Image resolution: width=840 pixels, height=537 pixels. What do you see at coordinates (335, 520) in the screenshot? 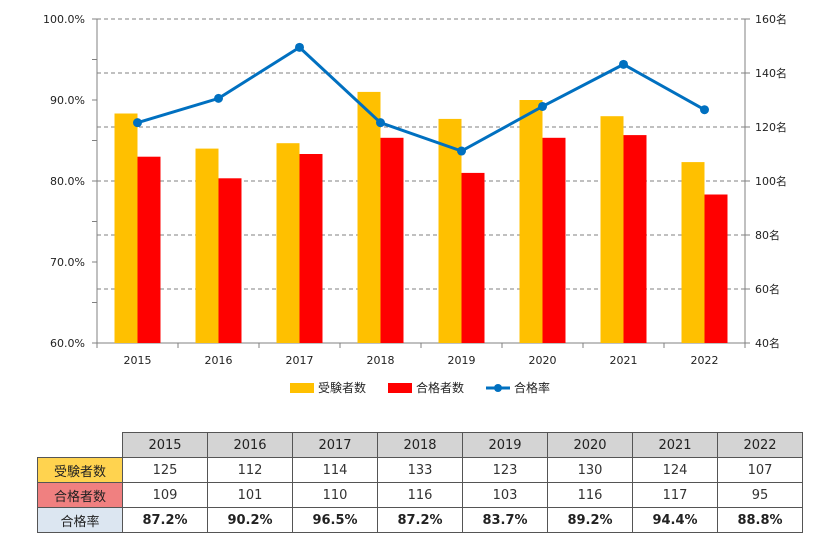
I see `table-cell: 96.5%` at bounding box center [335, 520].